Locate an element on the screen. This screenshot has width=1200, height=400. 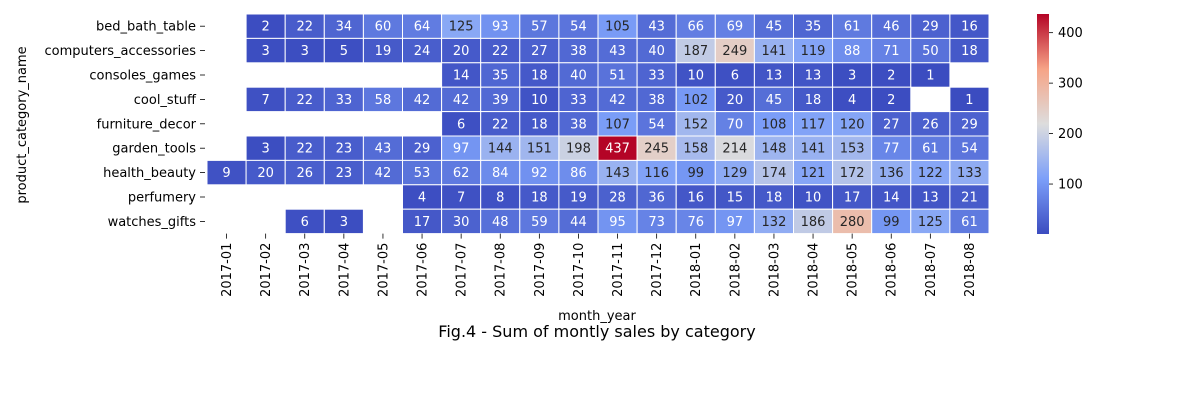
x-tick-label: 2017-01 is located at coordinates (227, 270).